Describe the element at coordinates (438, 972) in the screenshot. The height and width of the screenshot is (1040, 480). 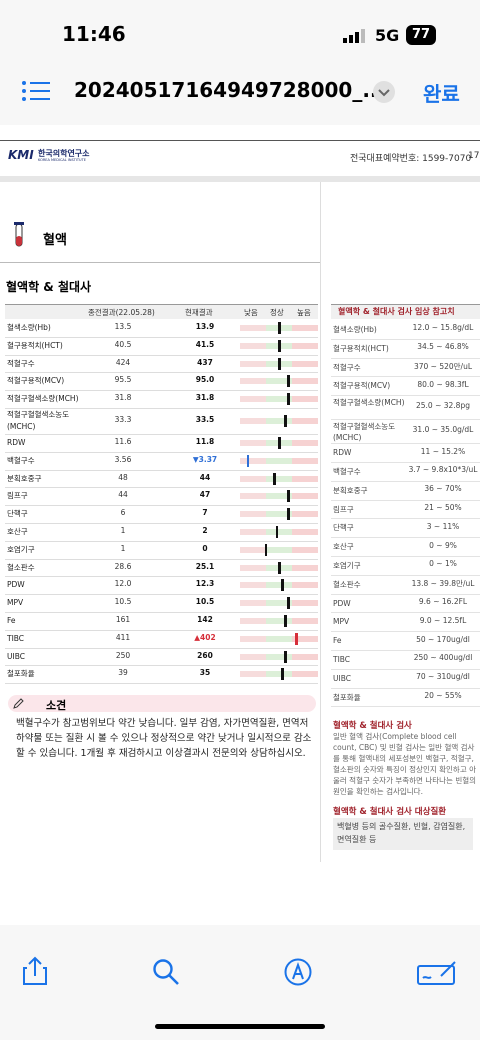
I see `sign-button` at that location.